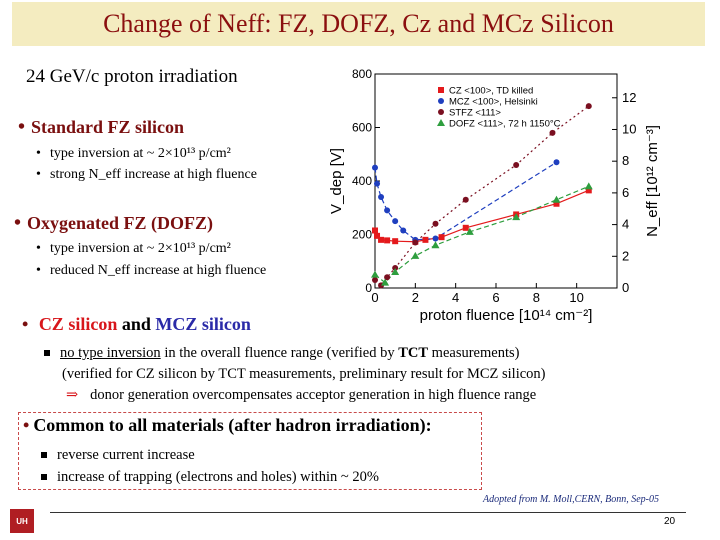 The image size is (720, 540). What do you see at coordinates (133, 249) in the screenshot?
I see `dofz-item-1-row: • type inversion at ~ 2×10¹³ p/cm²` at bounding box center [133, 249].